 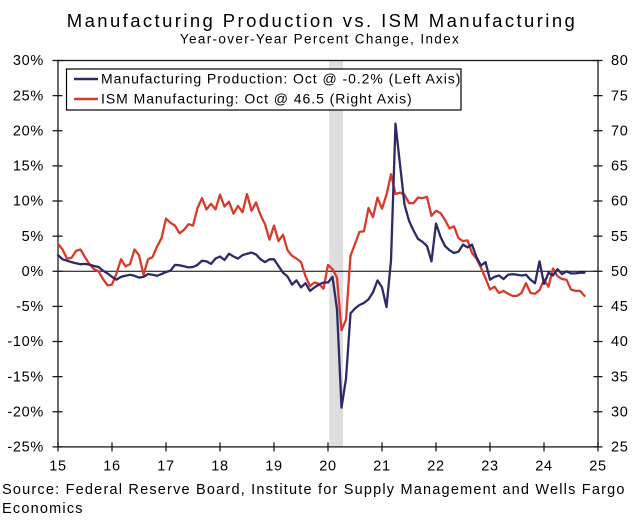 I want to click on svg-text: 22, so click(x=436, y=467).